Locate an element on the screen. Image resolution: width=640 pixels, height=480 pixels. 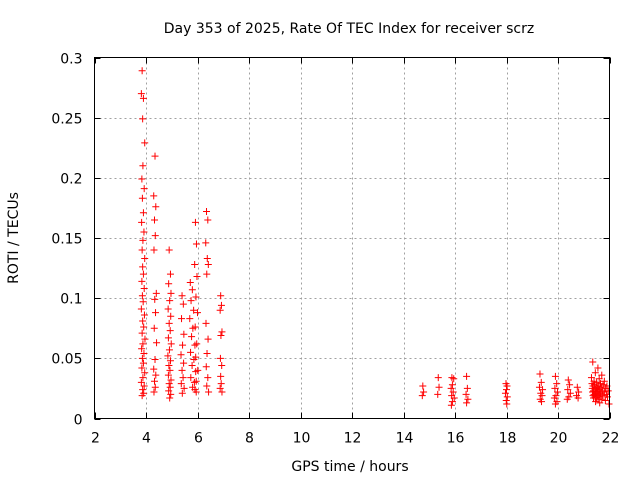
x-tick-label: 14 is located at coordinates (405, 439).